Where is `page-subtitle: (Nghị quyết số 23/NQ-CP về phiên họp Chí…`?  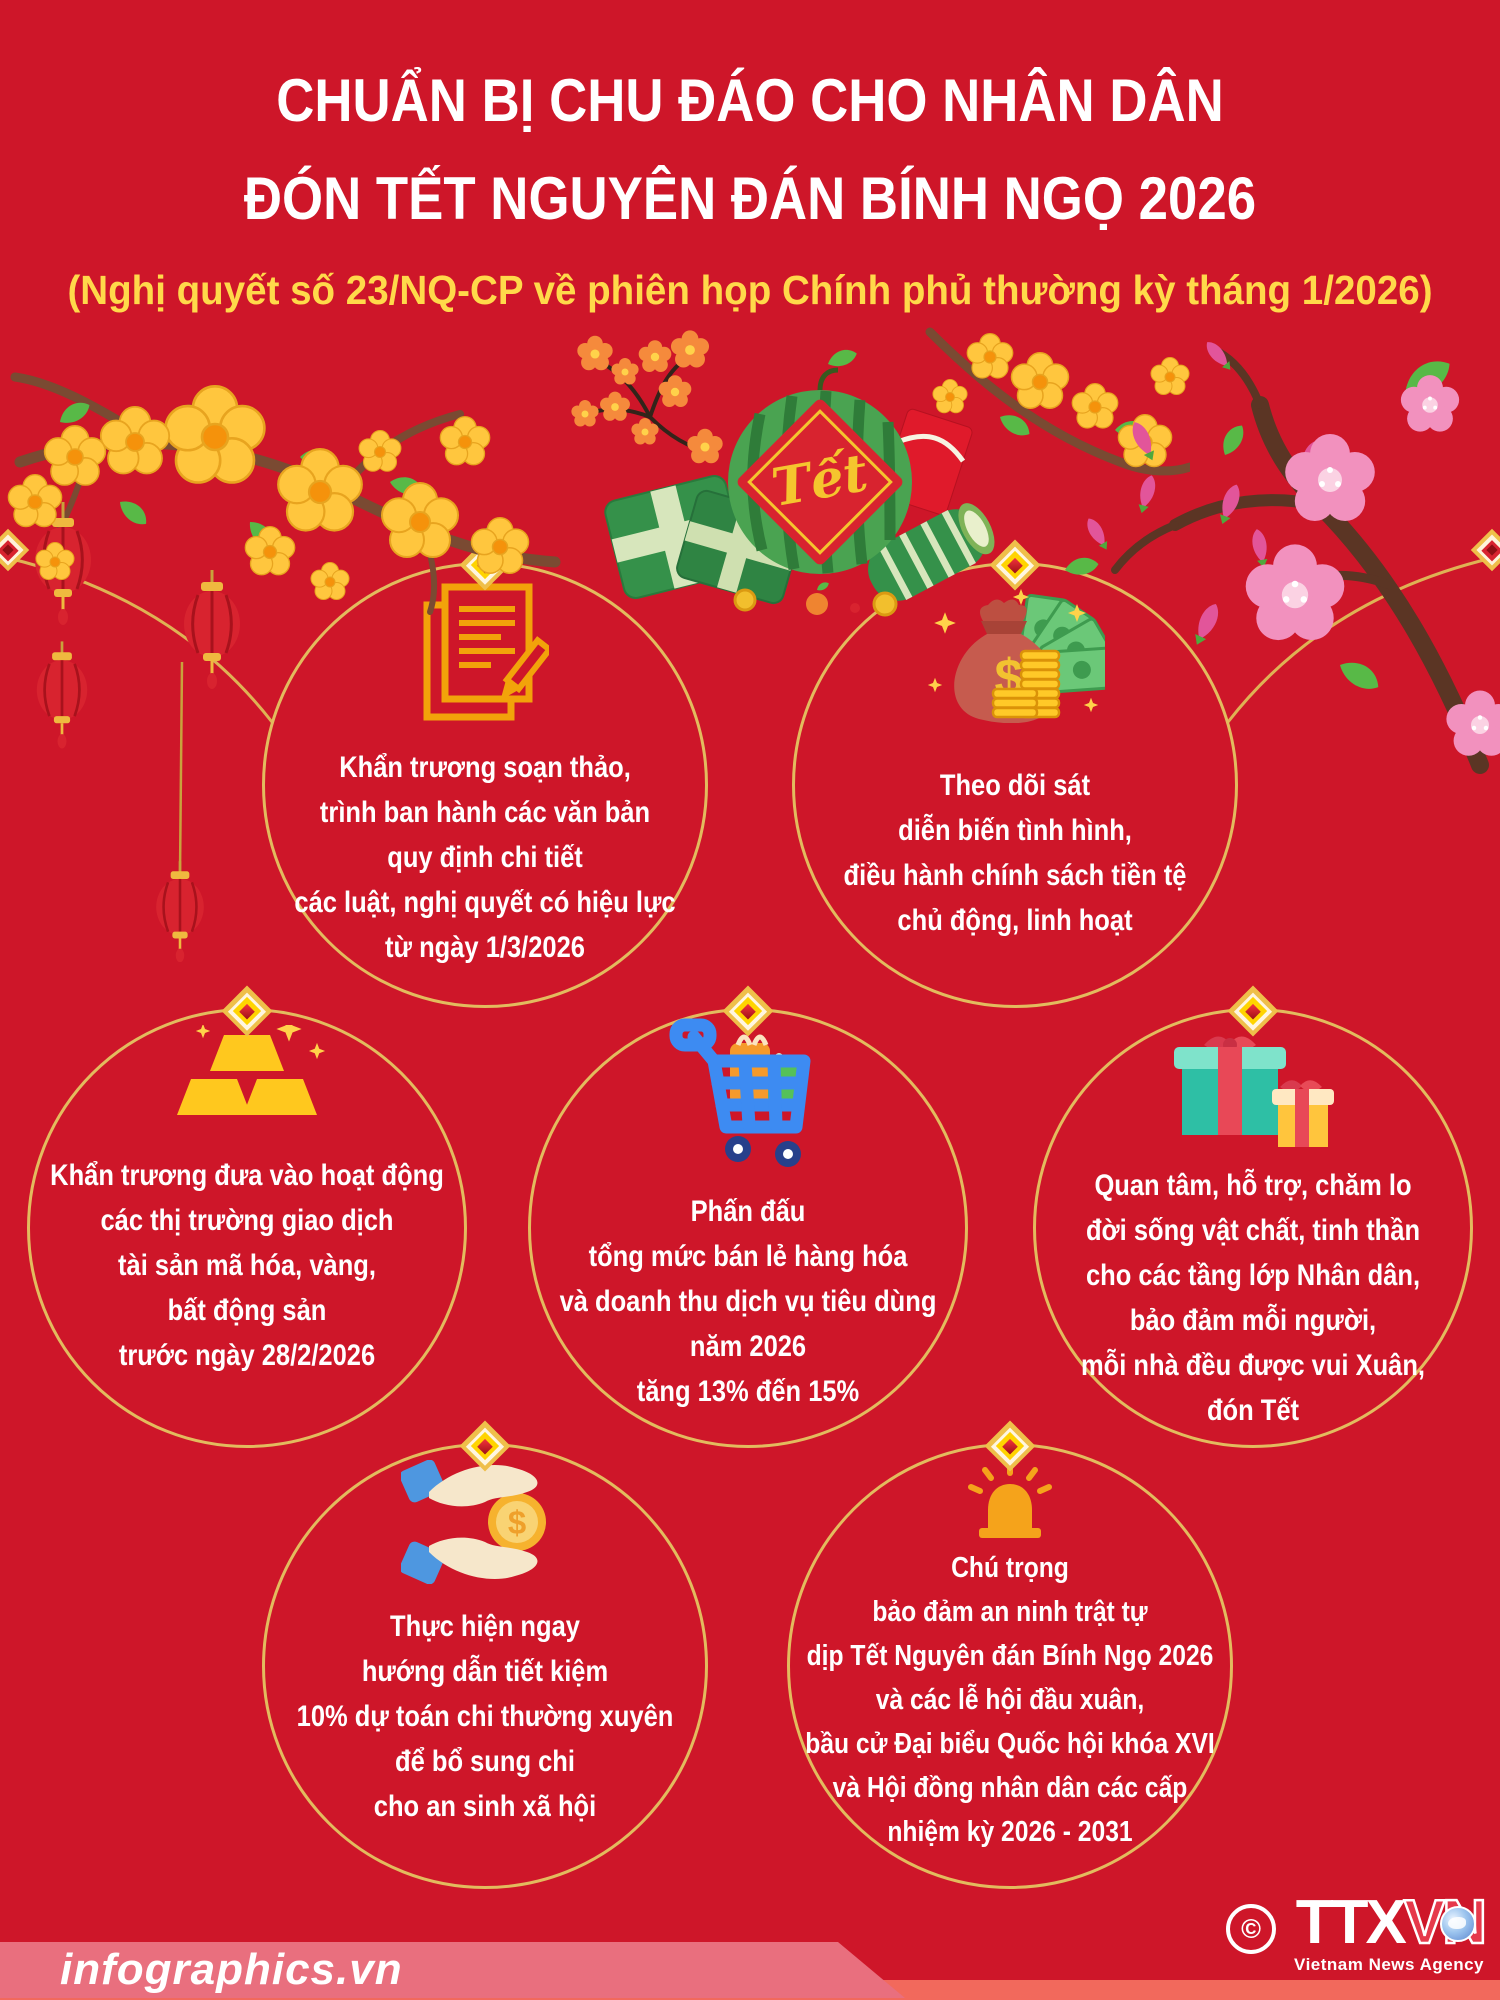
page-subtitle: (Nghị quyết số 23/NQ-CP về phiên họp Chí… is located at coordinates (750, 290).